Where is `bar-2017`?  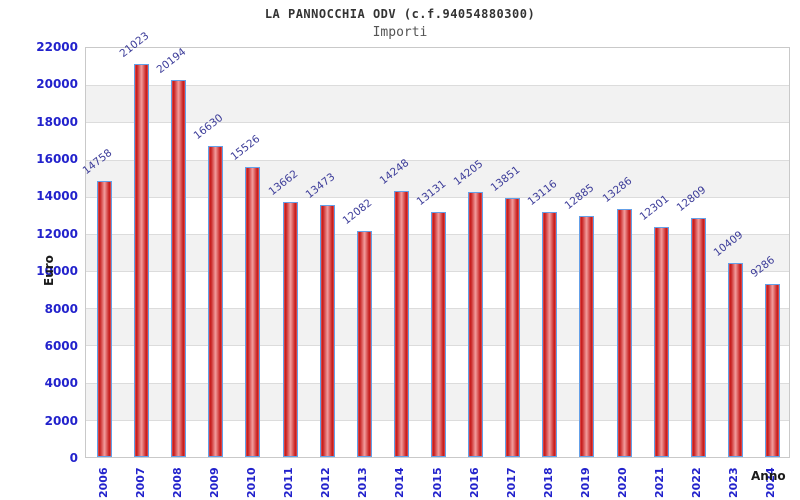
bar-2017 is located at coordinates (513, 327).